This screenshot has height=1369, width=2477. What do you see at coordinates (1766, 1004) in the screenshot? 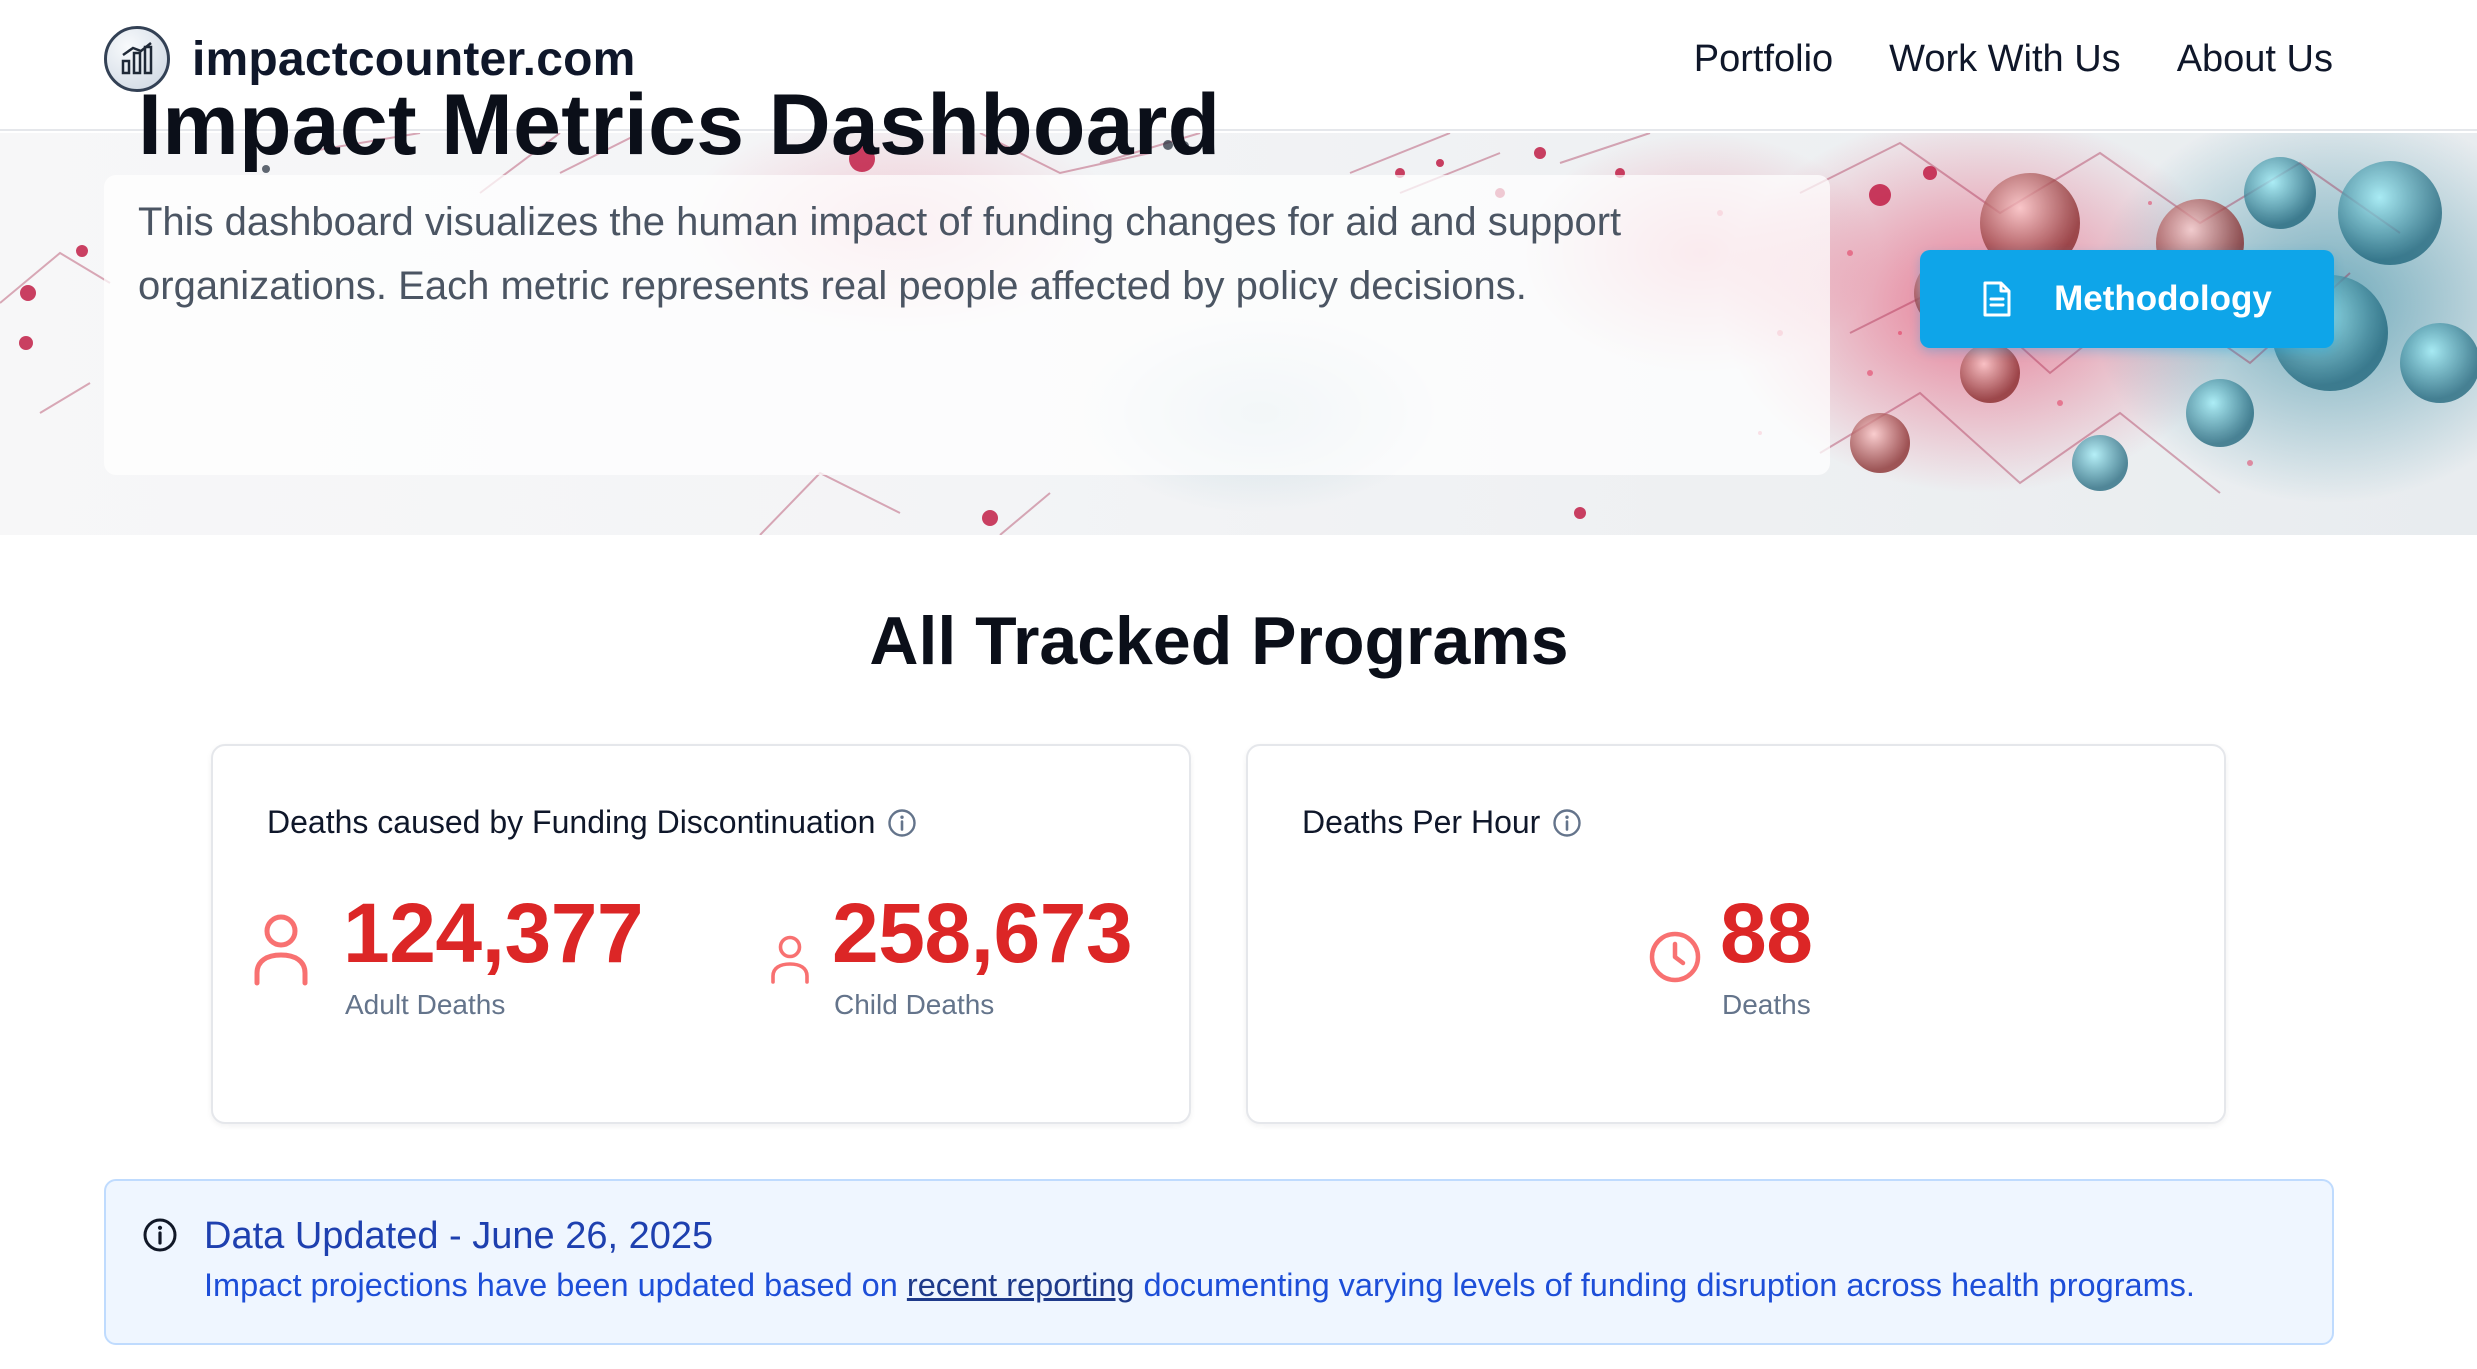
I see `deaths-per-hour-label: Deaths` at bounding box center [1766, 1004].